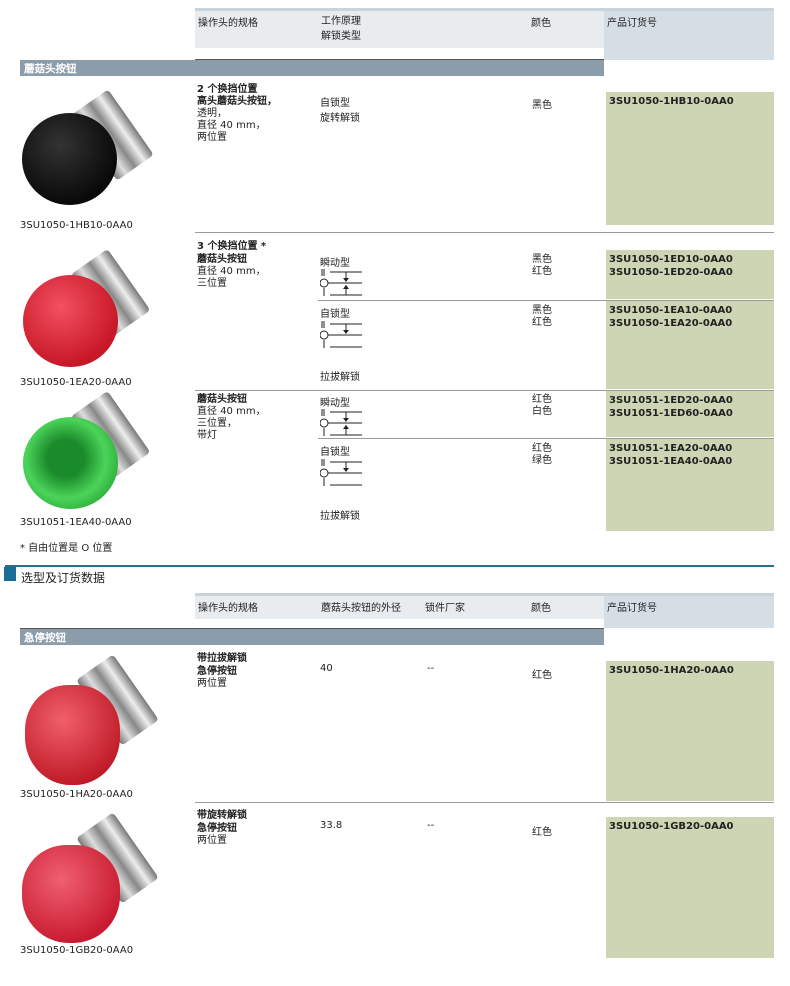  I want to click on order-number-cell: 3SU1050-1EA10-0AA0 3SU1050-1EA20-0AA0, so click(690, 345).